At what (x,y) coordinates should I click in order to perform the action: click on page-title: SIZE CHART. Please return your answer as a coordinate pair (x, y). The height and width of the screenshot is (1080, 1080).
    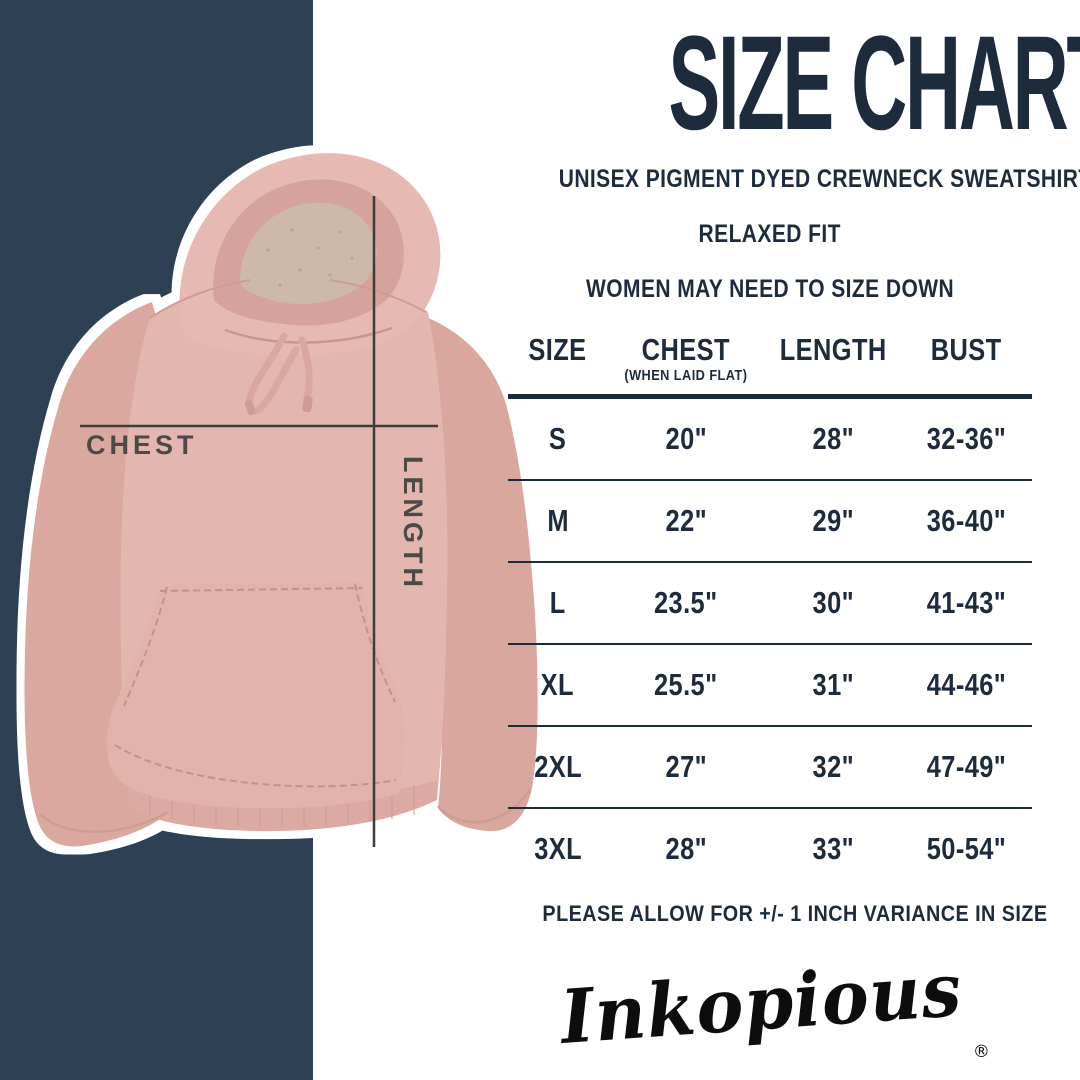
    Looking at the image, I should click on (874, 83).